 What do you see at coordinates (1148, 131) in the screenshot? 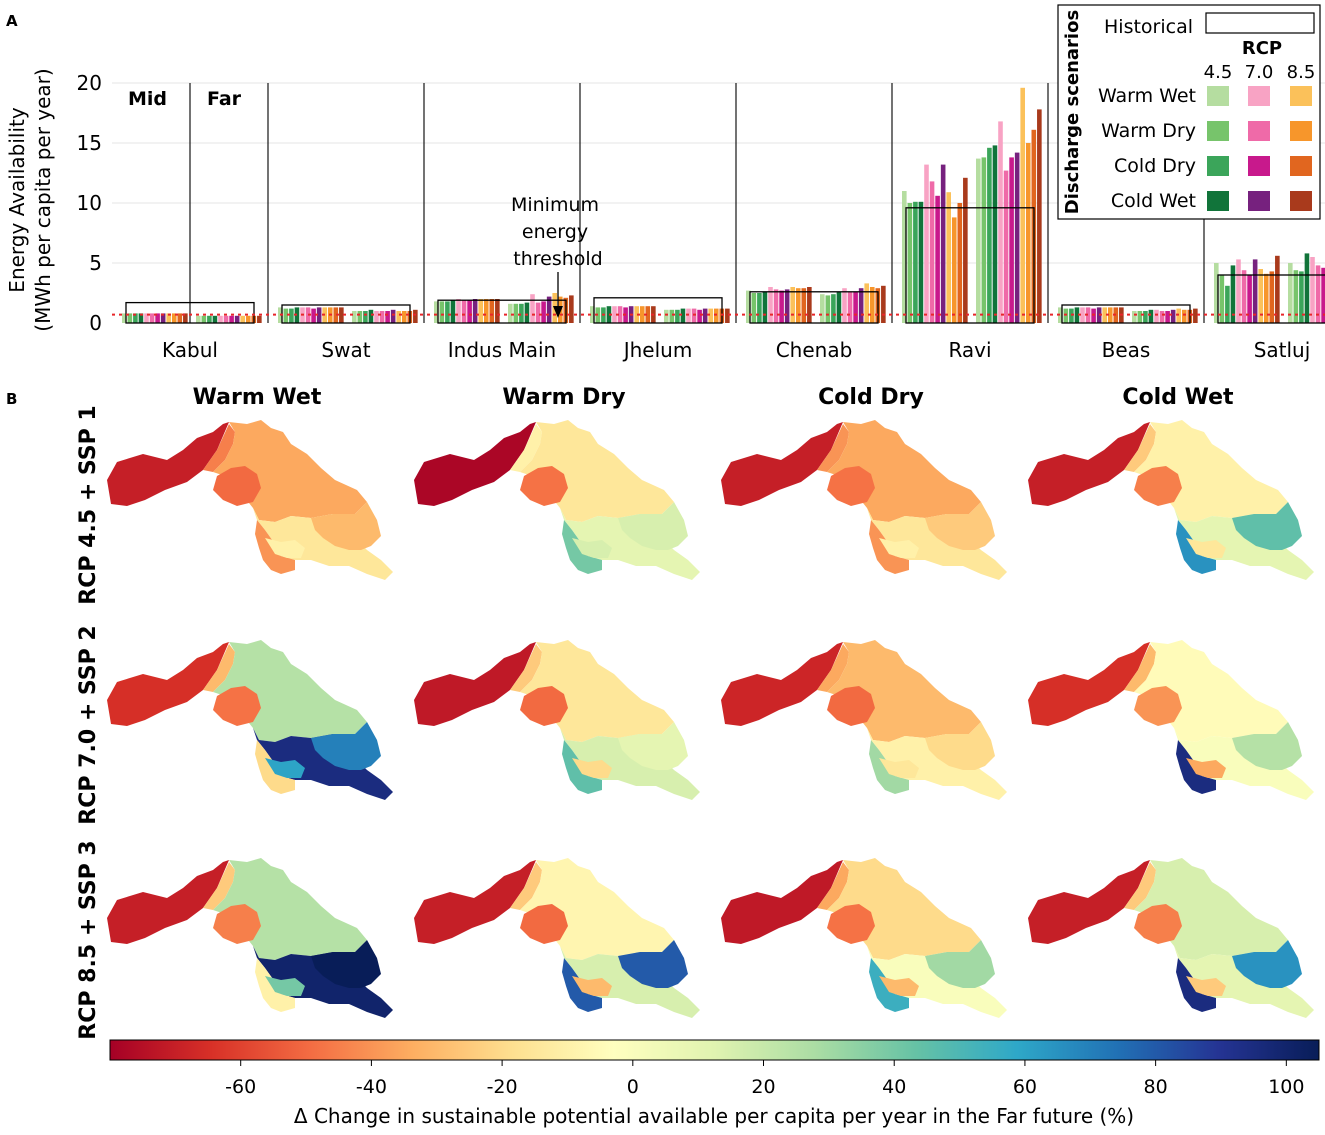
I see `legend-scenario-label: Warm Dry` at bounding box center [1148, 131].